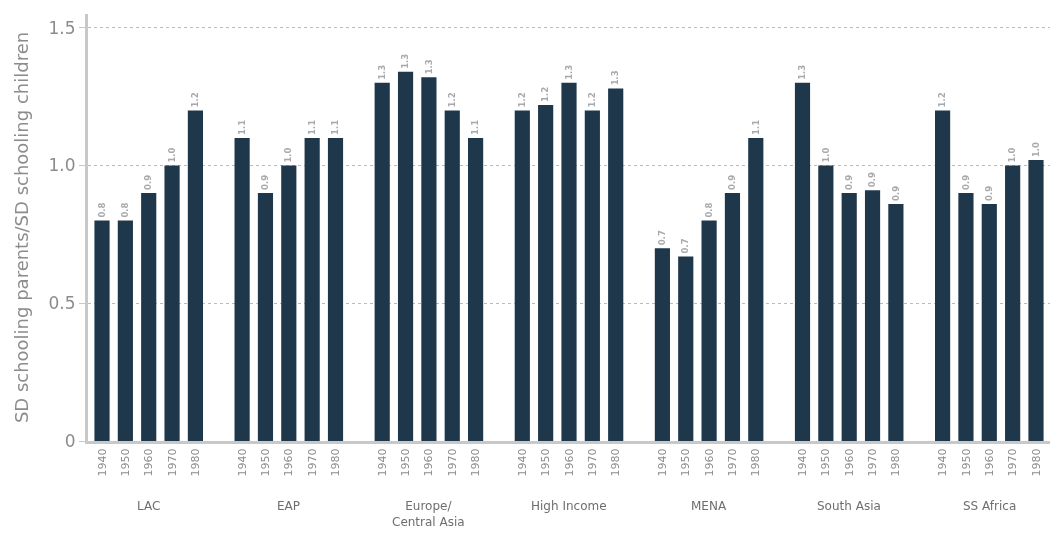  What do you see at coordinates (990, 506) in the screenshot?
I see `text: SS Africa` at bounding box center [990, 506].